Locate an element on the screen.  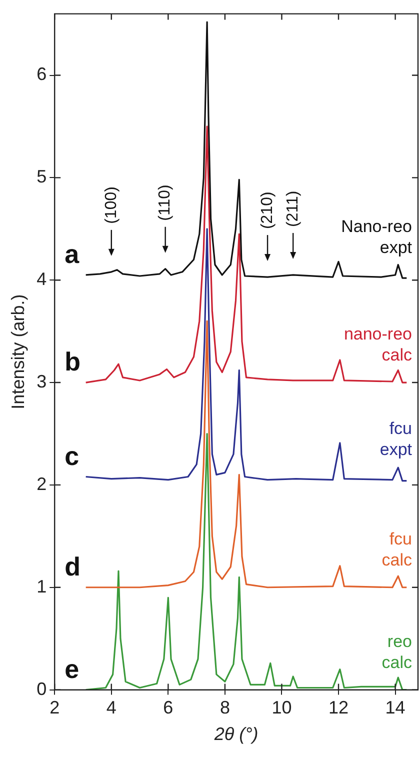
y-tick-label: 1 is located at coordinates (41, 586).